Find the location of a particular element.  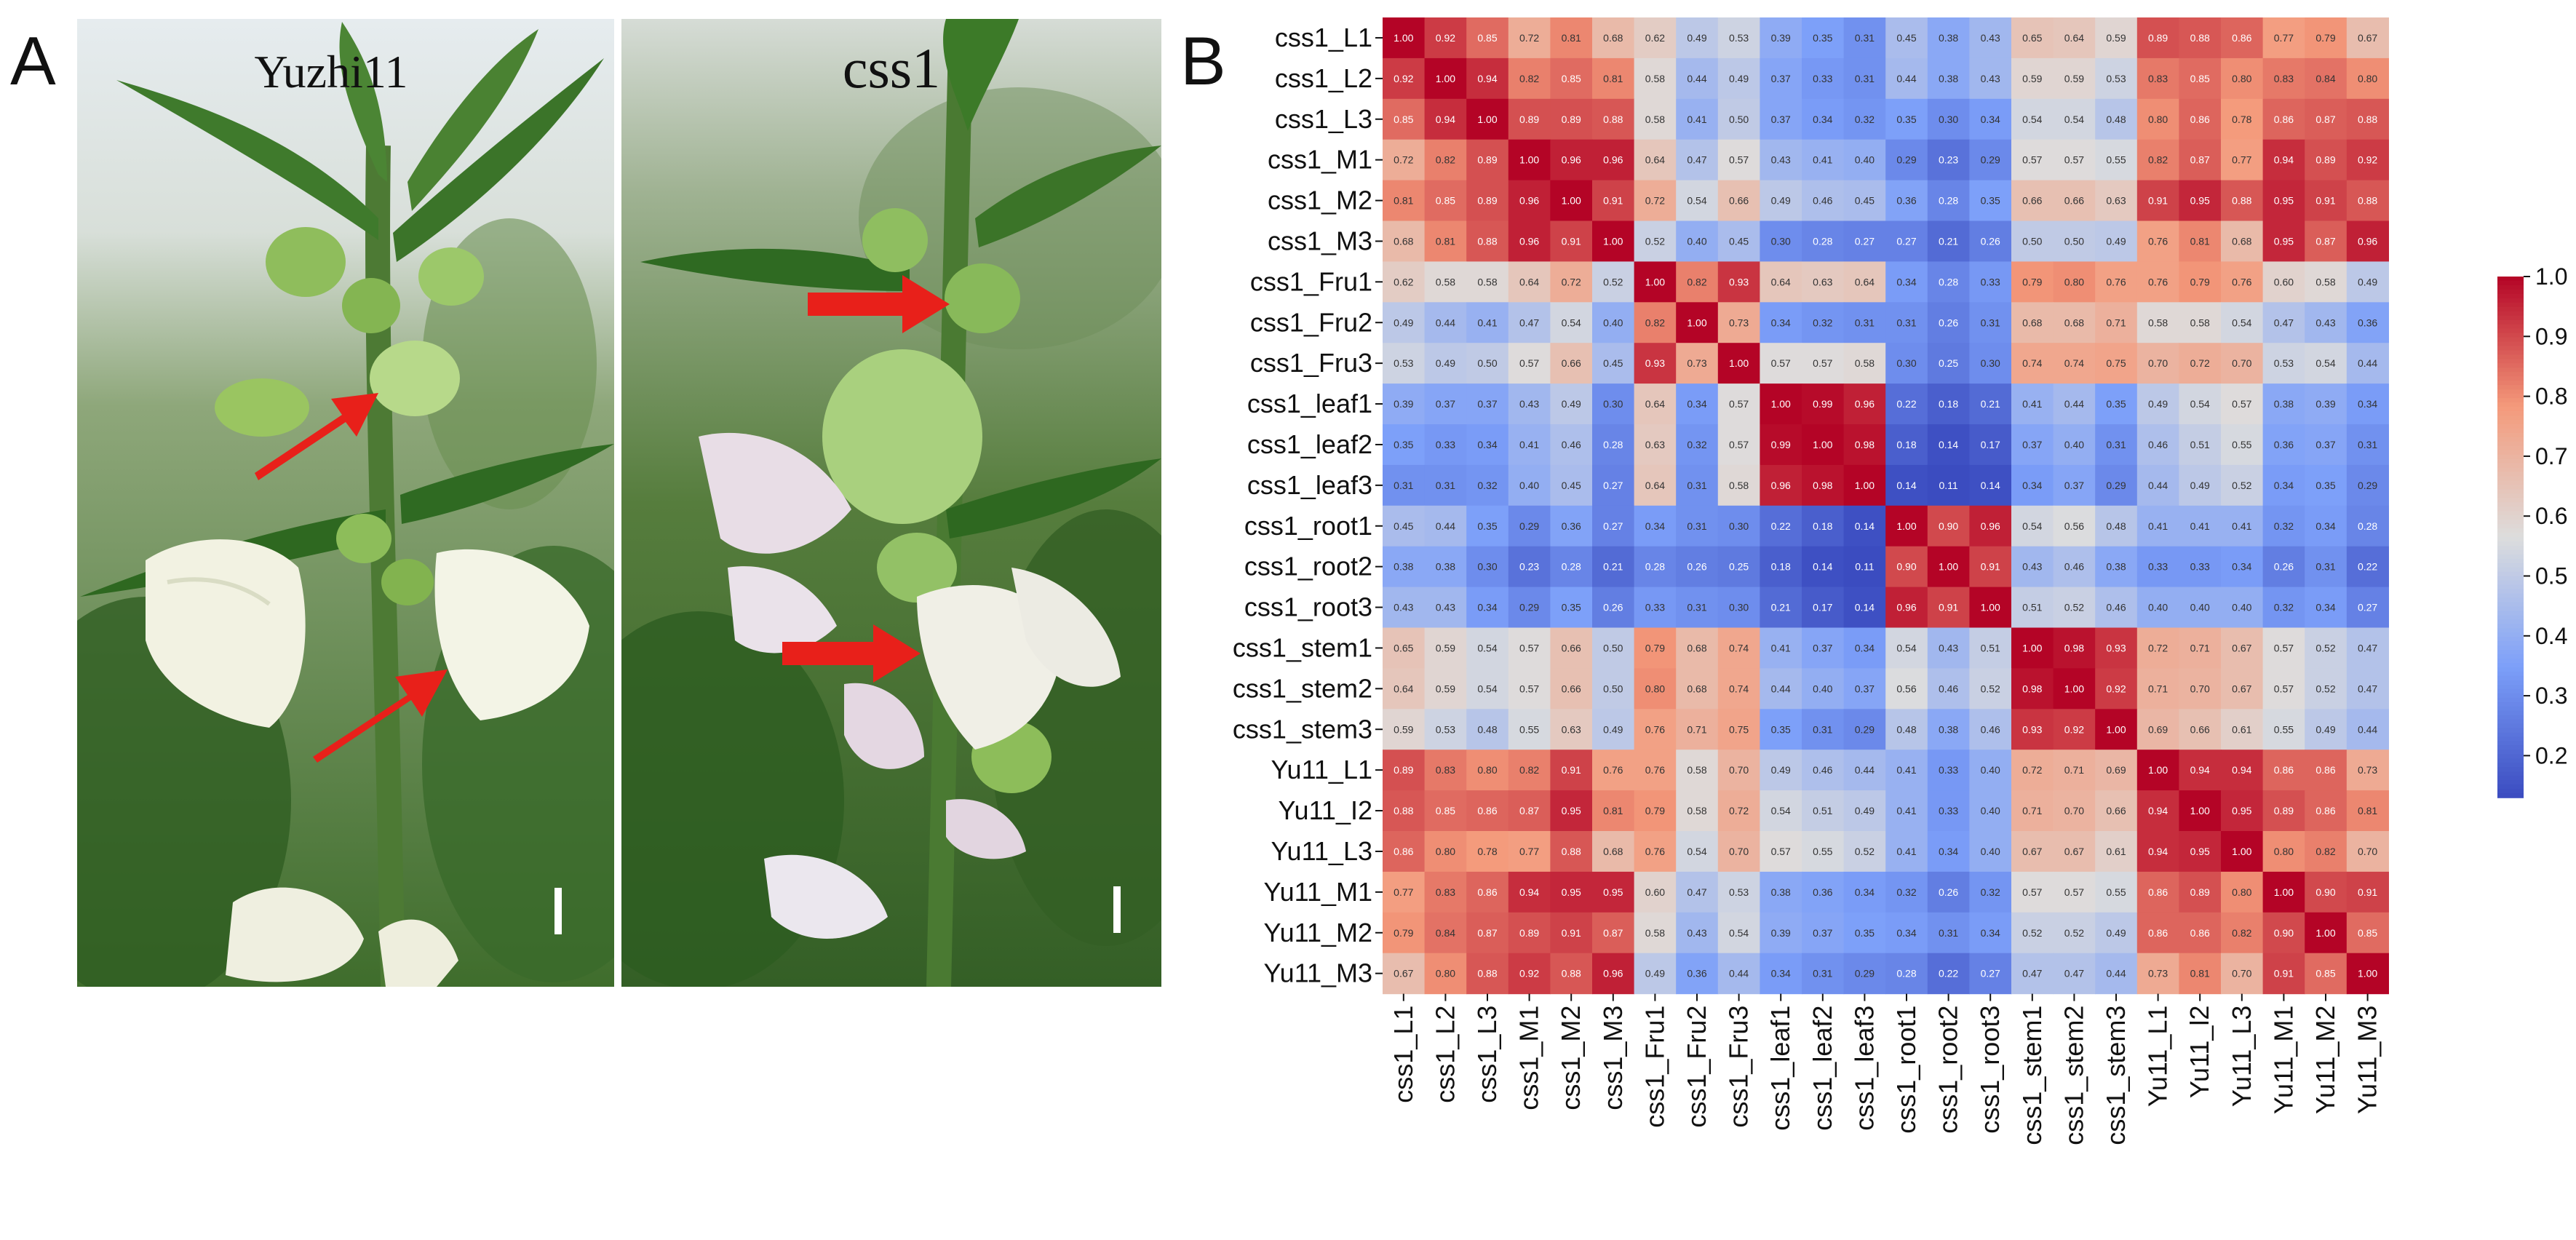

heatmap-cell-value: 0.87 is located at coordinates (2325, 119).